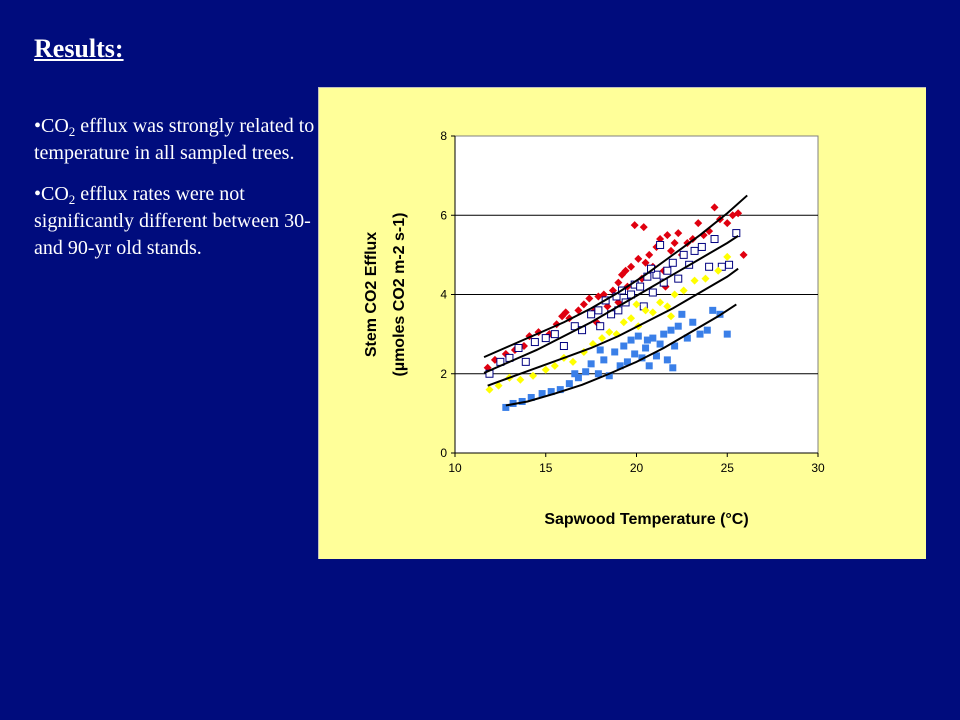 This screenshot has width=960, height=720. Describe the element at coordinates (443, 453) in the screenshot. I see `y-tick-label: 0` at that location.